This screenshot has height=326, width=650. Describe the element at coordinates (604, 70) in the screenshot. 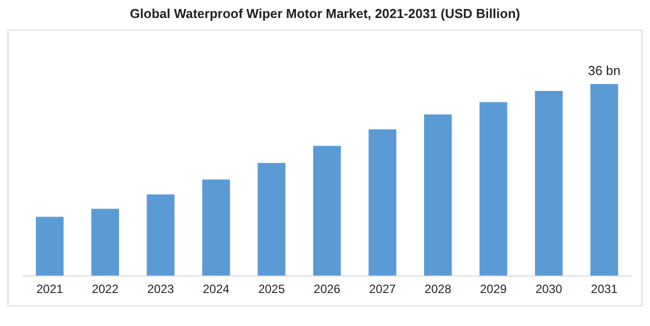

I see `data-label: 36 bn` at that location.